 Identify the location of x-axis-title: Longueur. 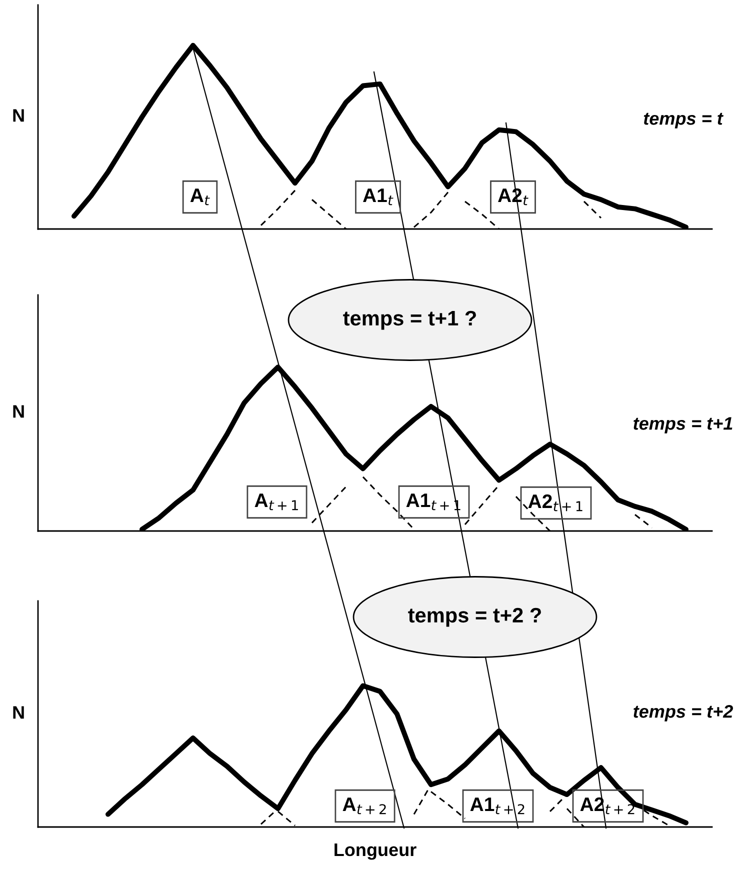
(375, 852).